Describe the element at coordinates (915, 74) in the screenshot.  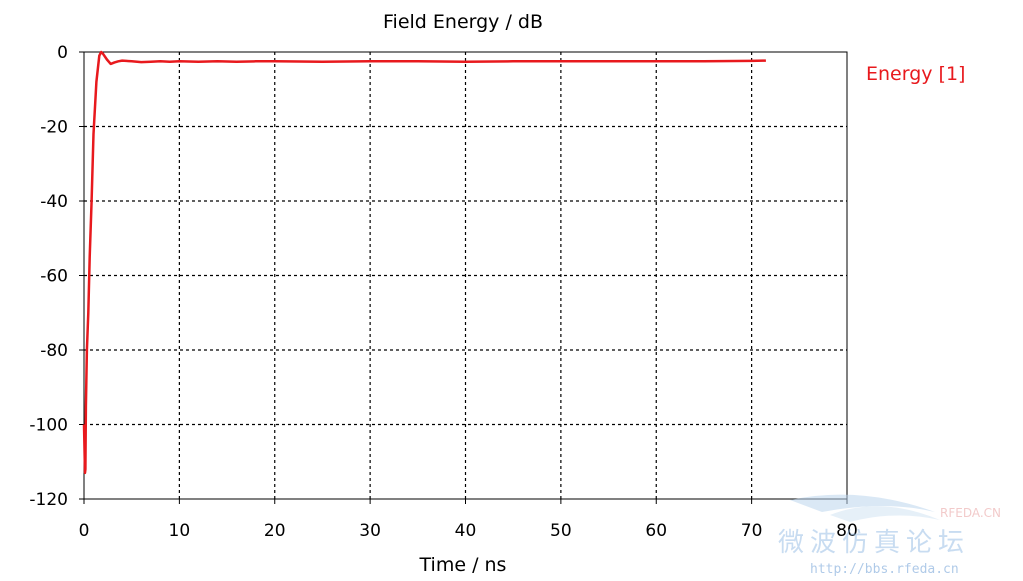
I see `legend-entry-energy-1: Energy [1]` at that location.